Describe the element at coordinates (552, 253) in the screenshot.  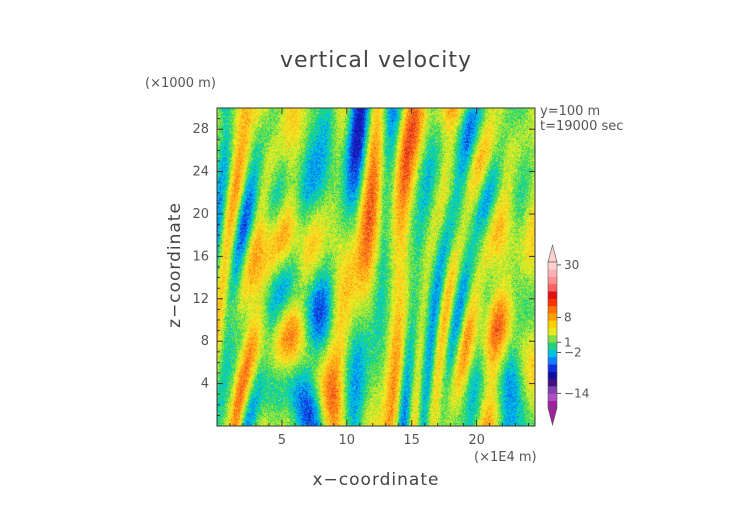
I see `colorbar-extend-top` at that location.